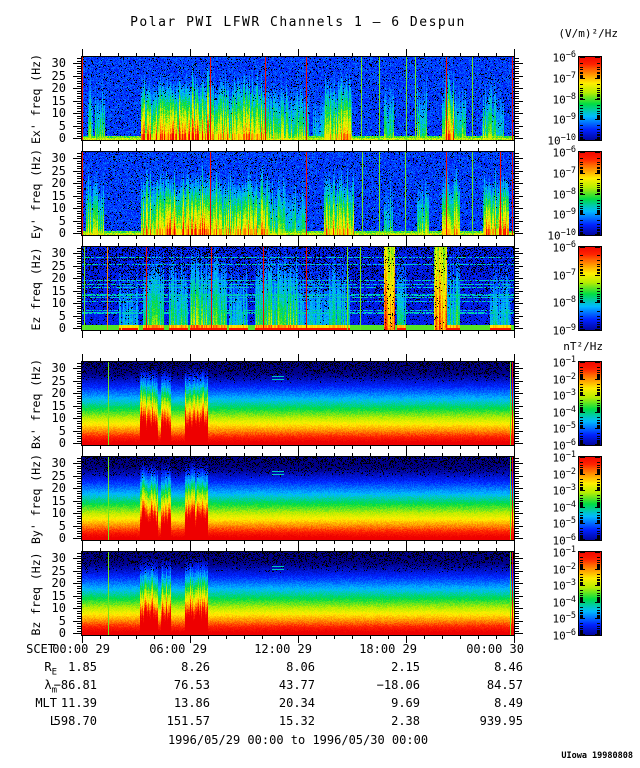 The width and height of the screenshot is (640, 768). What do you see at coordinates (508, 703) in the screenshot?
I see `eph-value: 8.49` at bounding box center [508, 703].